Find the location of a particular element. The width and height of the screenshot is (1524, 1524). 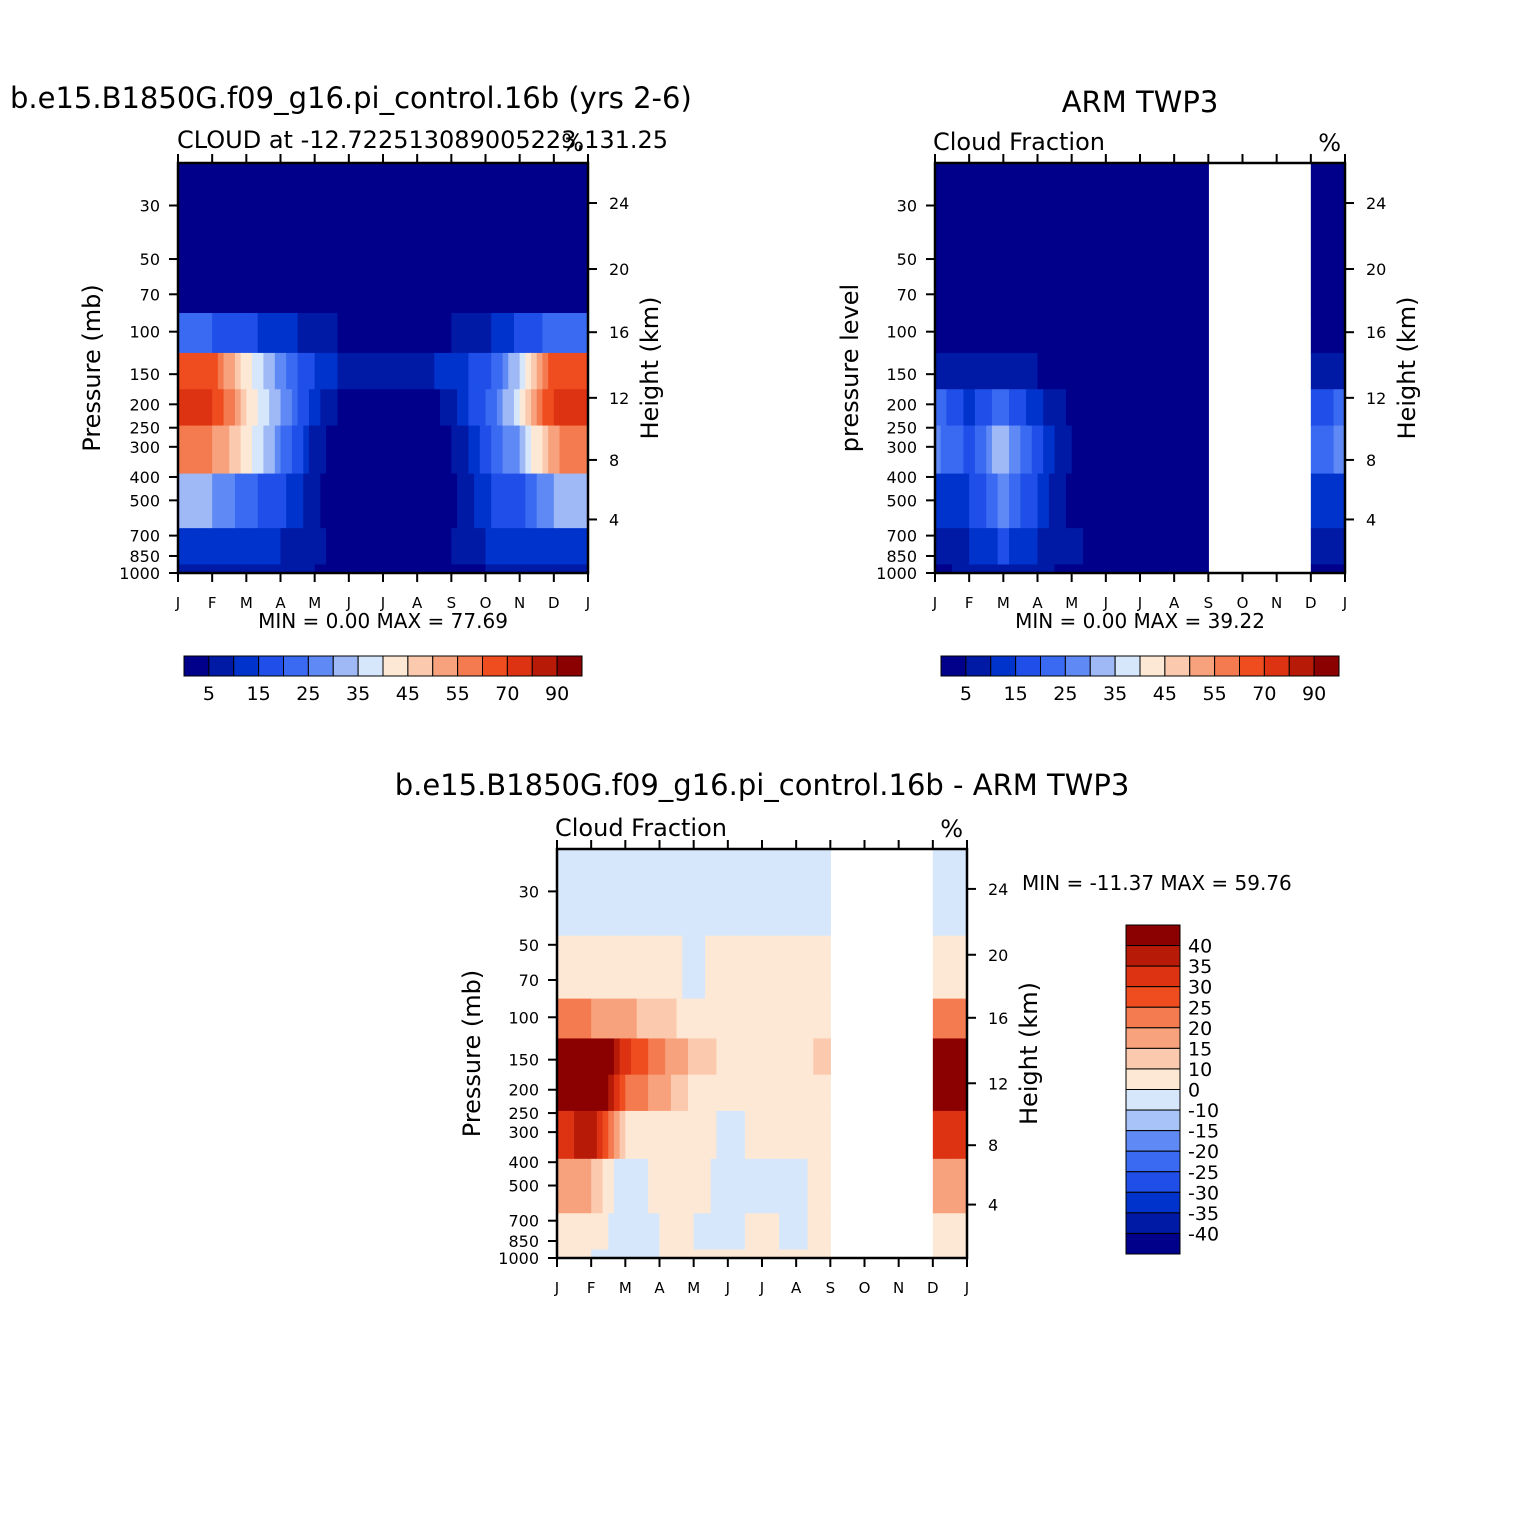

obs-units: % is located at coordinates (1329, 143).